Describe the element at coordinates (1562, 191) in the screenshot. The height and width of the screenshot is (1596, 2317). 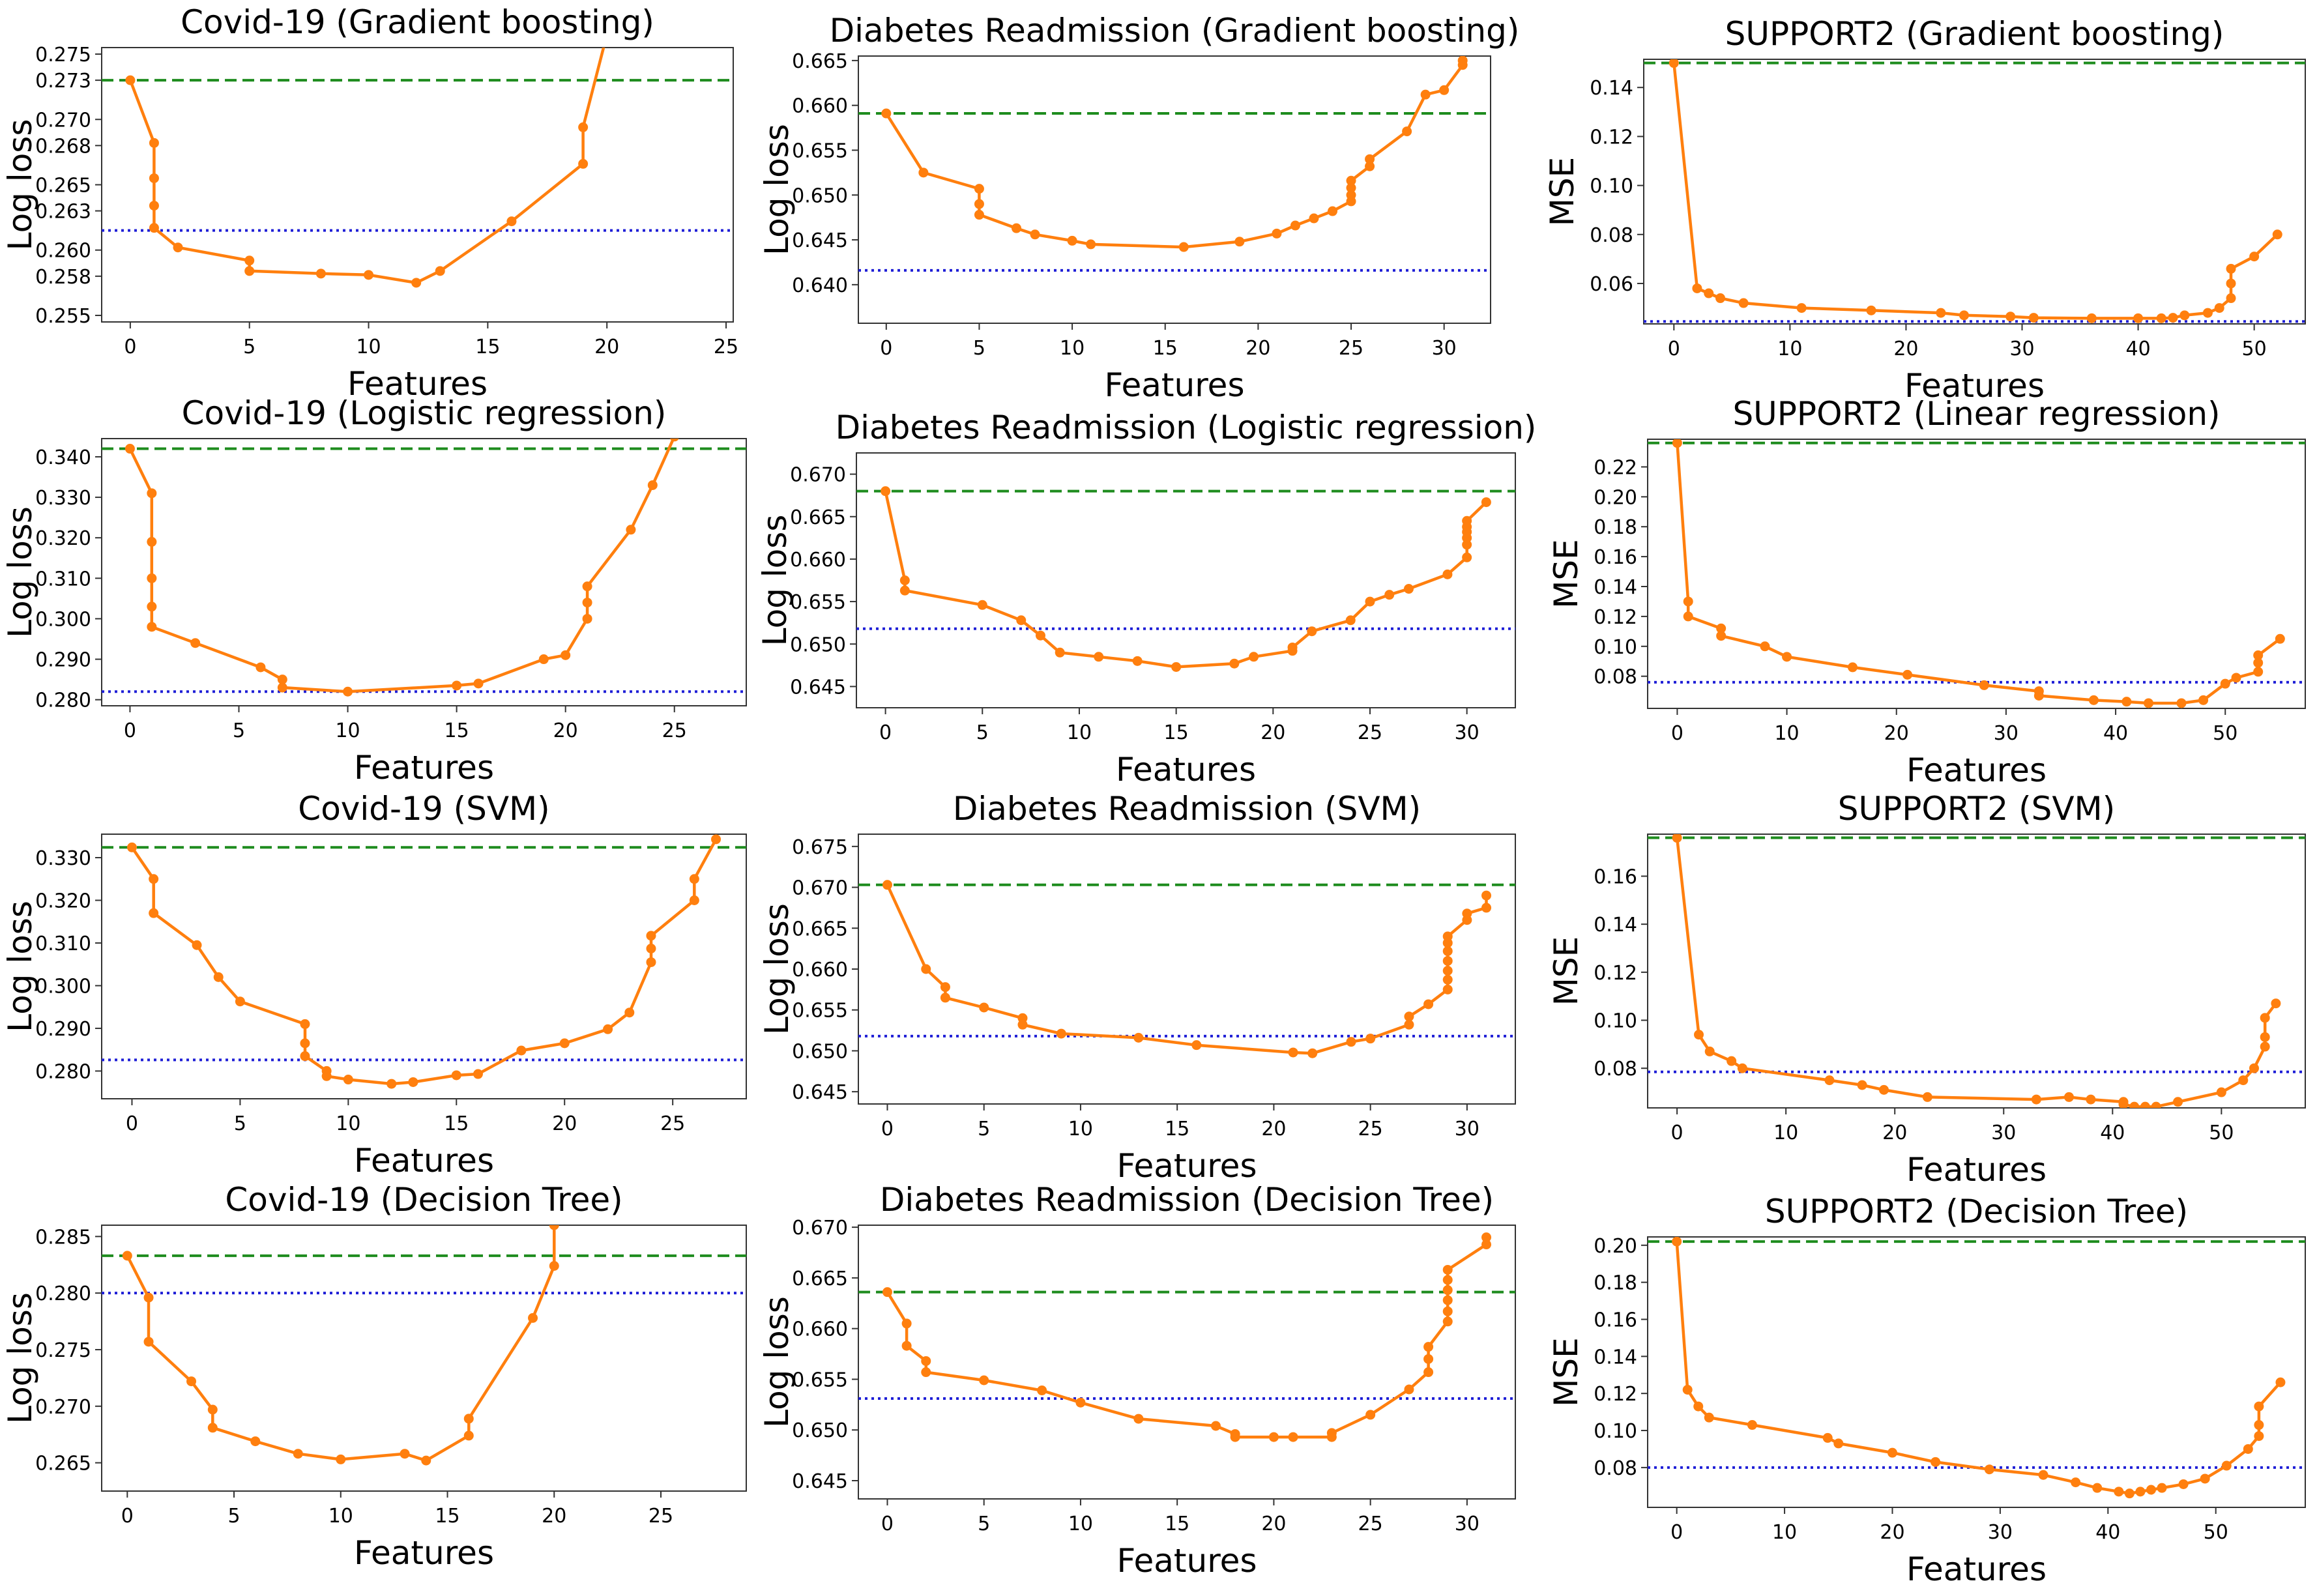
I see `y-axis-label: MSE` at that location.